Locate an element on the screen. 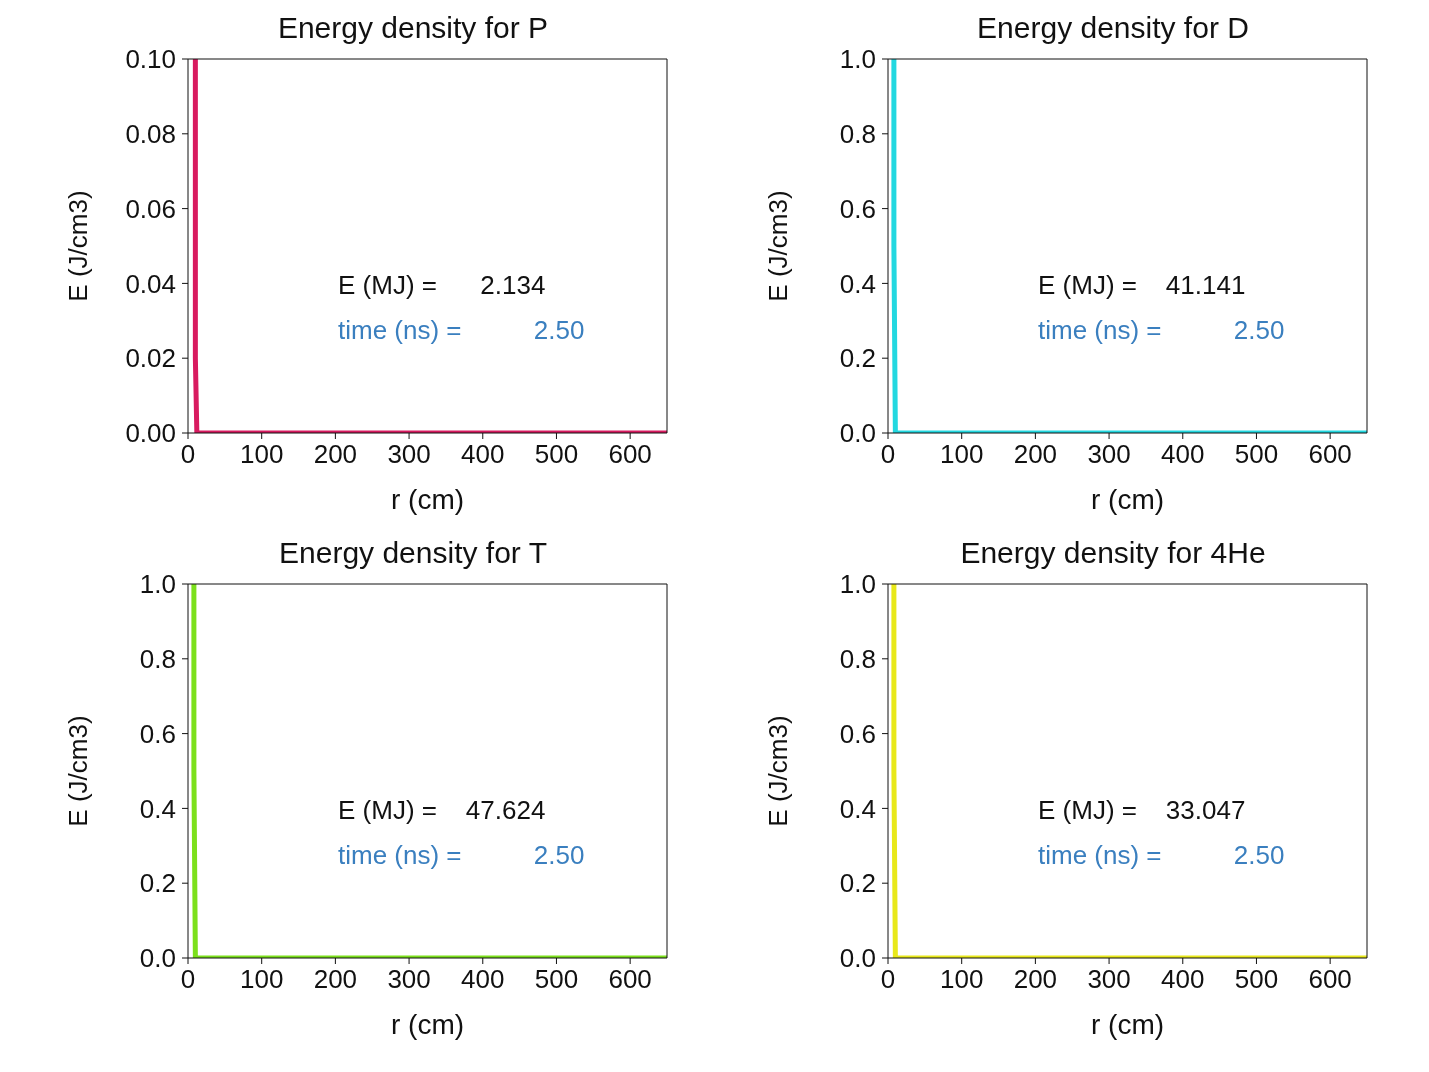 The width and height of the screenshot is (1429, 1072). chart-title: Energy density for P is located at coordinates (413, 27).